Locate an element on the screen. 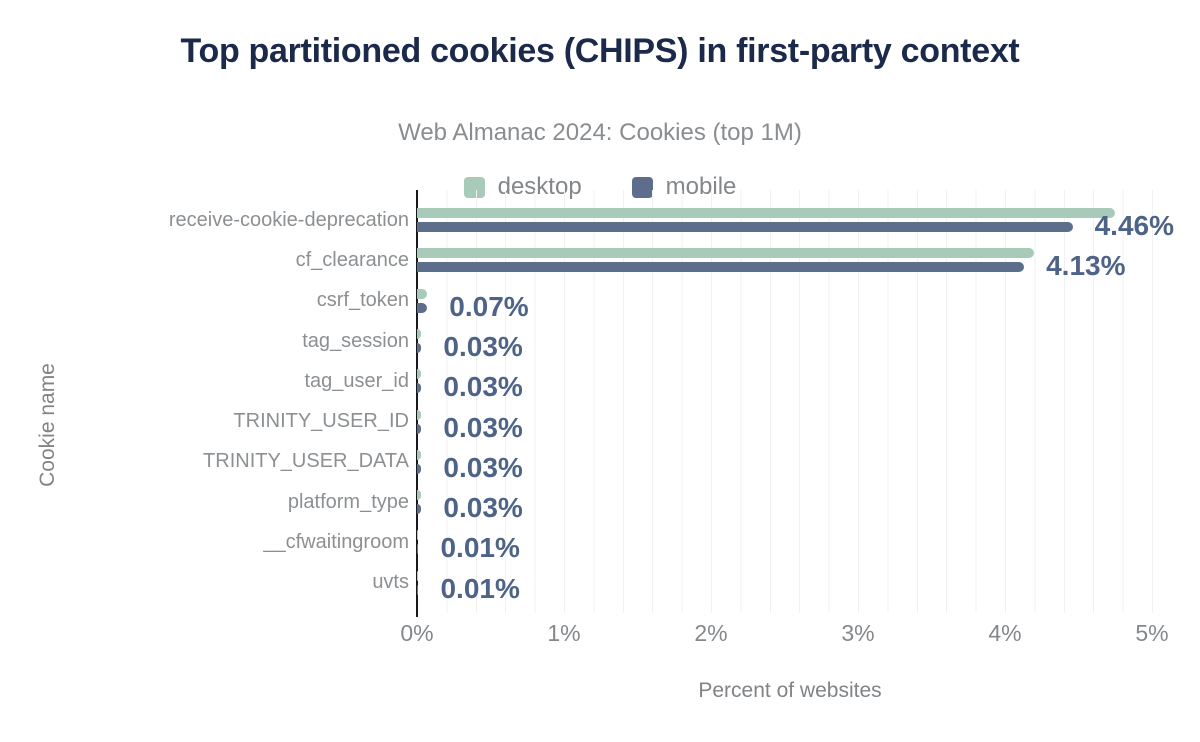  x-axis-tick-label: 5% is located at coordinates (1152, 633).